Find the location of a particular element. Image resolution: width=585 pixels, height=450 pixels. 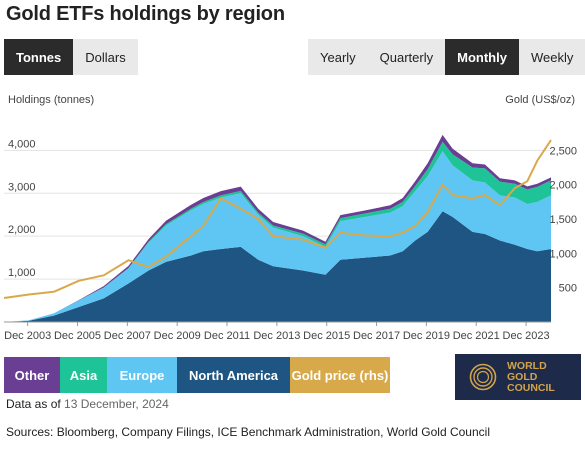

x-tick-label: Dec 2017 is located at coordinates (376, 336).